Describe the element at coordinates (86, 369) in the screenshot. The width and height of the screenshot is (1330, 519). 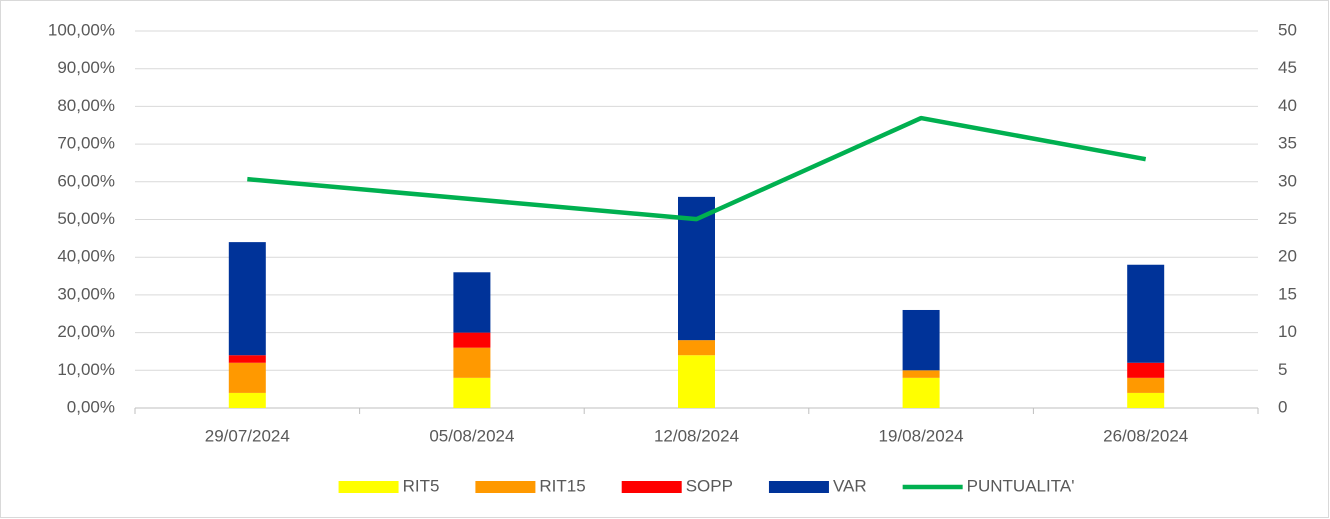
I see `y-tick-label: 10,00%` at that location.